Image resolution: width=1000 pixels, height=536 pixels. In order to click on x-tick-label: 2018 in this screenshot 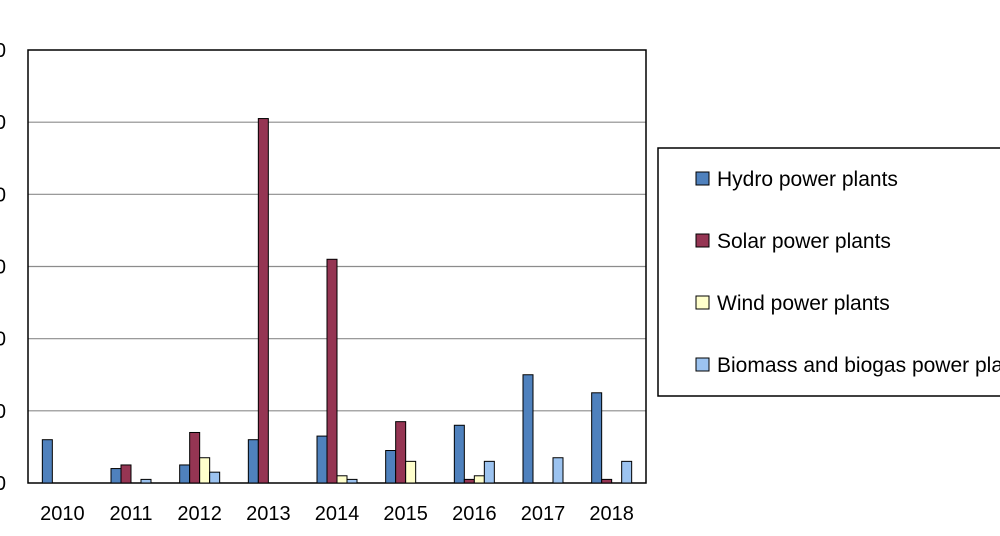, I will do `click(611, 514)`.